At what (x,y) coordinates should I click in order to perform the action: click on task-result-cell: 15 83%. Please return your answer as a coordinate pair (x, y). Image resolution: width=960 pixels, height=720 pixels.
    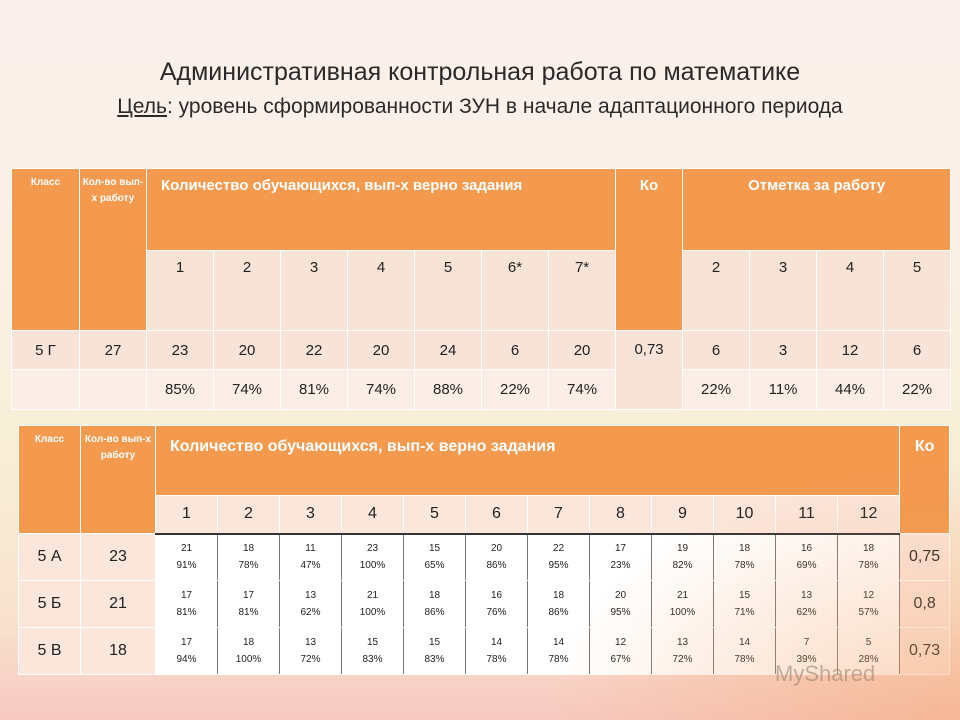
    Looking at the image, I should click on (434, 651).